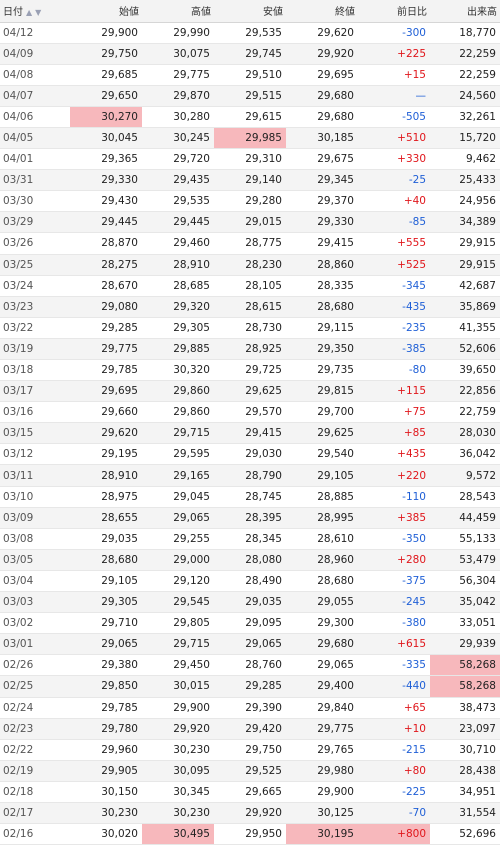 Image resolution: width=500 pixels, height=845 pixels. I want to click on column-header-date: 日付 ▲ ▼, so click(35, 11).